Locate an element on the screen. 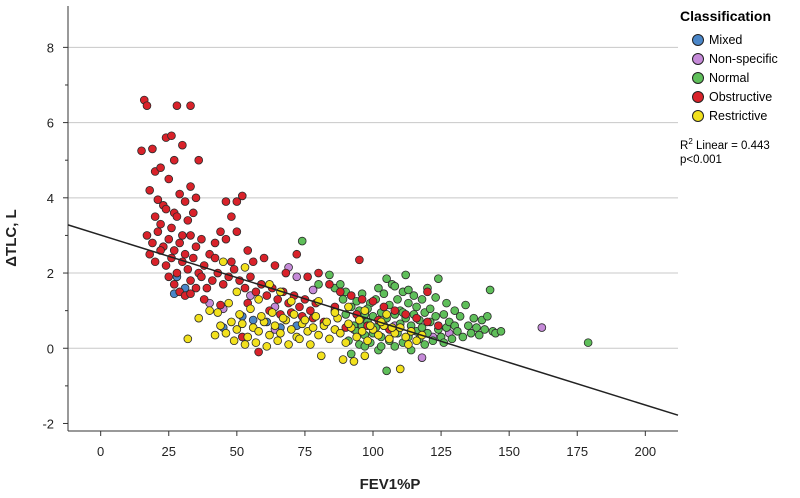 Image resolution: width=800 pixels, height=498 pixels. r2-value: Linear = 0.443 is located at coordinates (731, 146).